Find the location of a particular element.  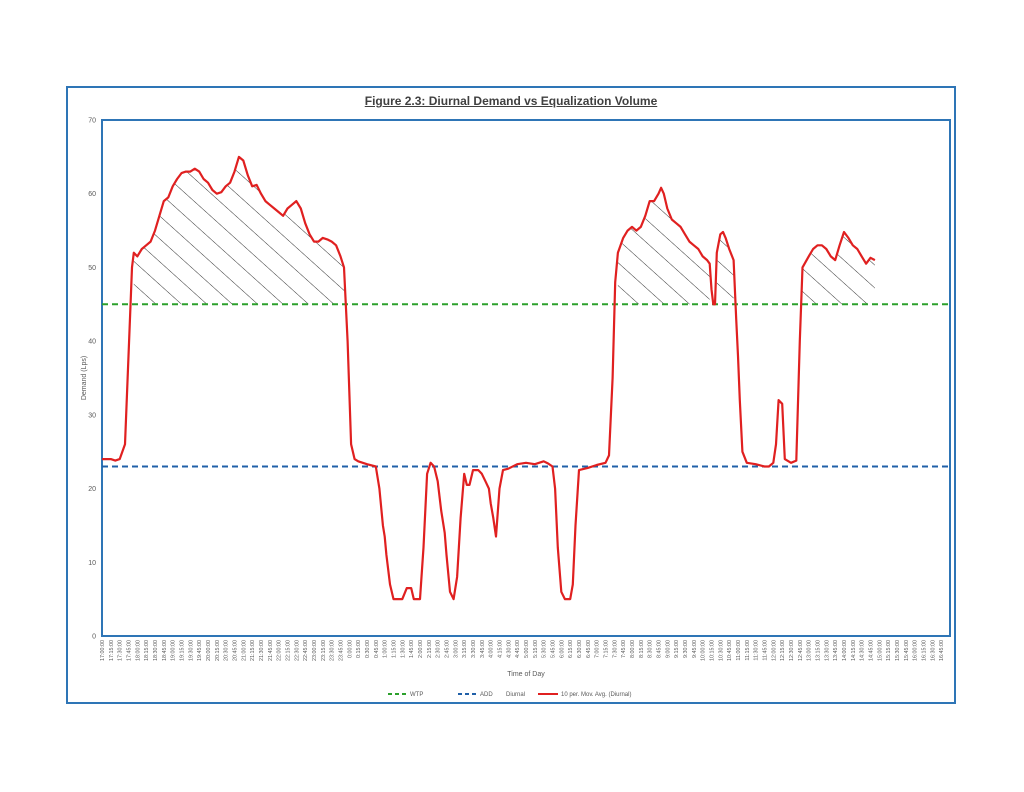

x-tick-label: 22:00:00 is located at coordinates (280, 650).